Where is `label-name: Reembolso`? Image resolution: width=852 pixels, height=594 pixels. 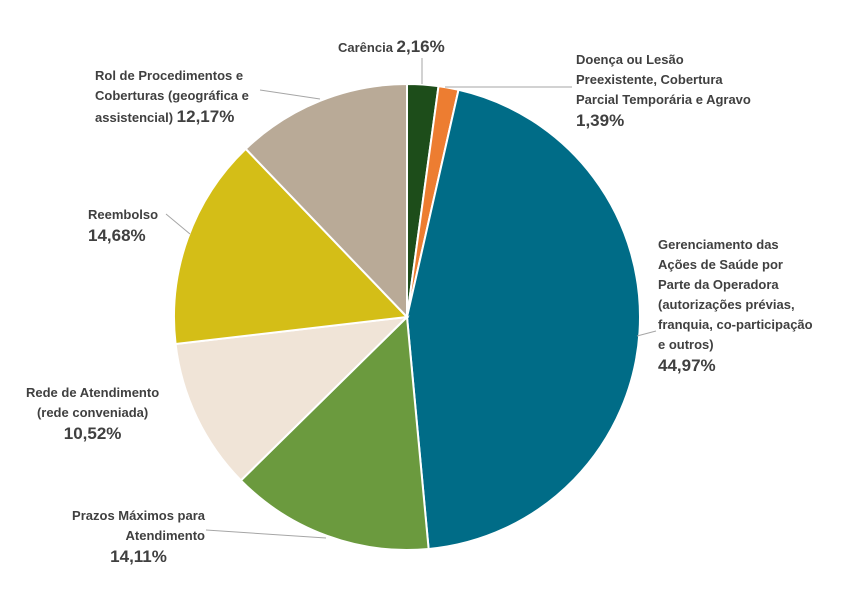
label-name: Reembolso is located at coordinates (123, 214).